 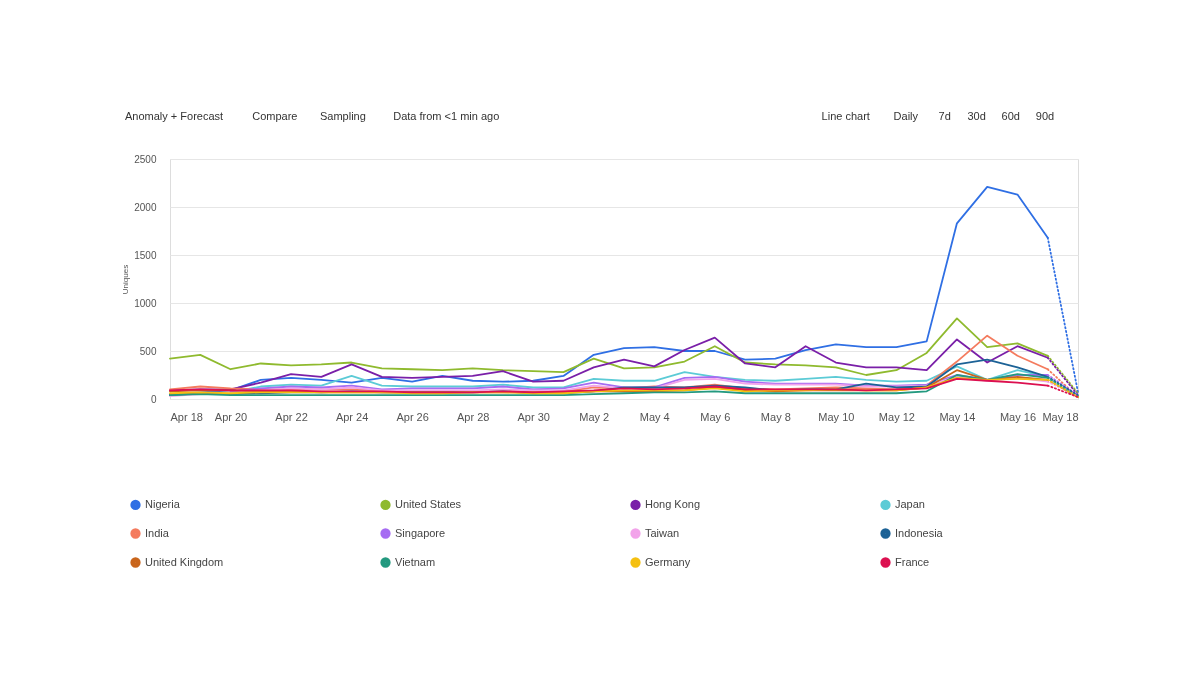 What do you see at coordinates (662, 532) in the screenshot?
I see `legend-label: Taiwan` at bounding box center [662, 532].